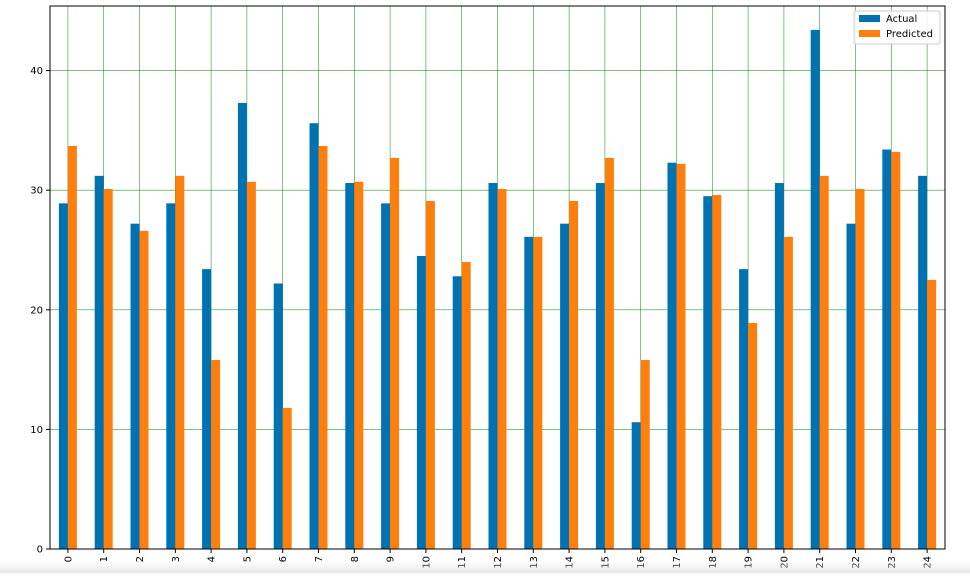 The image size is (970, 577). Describe the element at coordinates (391, 559) in the screenshot. I see `x-tick-label: 9` at that location.